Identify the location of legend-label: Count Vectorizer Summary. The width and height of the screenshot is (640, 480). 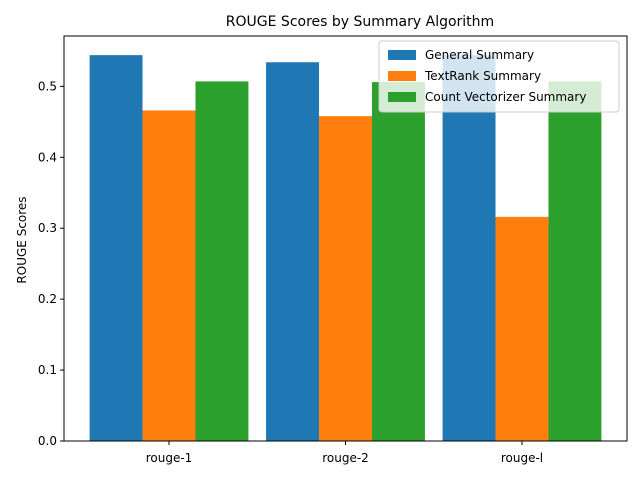
(505, 97).